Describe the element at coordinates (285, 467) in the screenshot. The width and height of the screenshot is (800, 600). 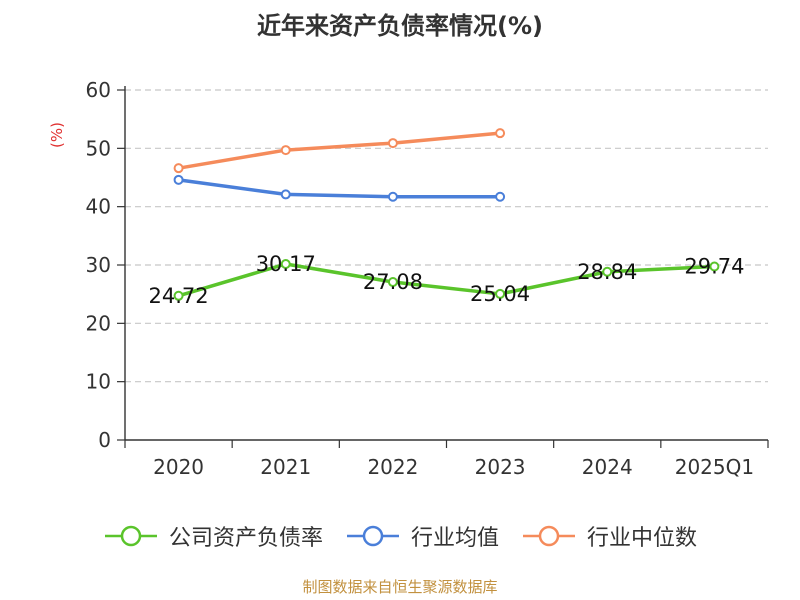
I see `x-tick-label: 2021` at that location.